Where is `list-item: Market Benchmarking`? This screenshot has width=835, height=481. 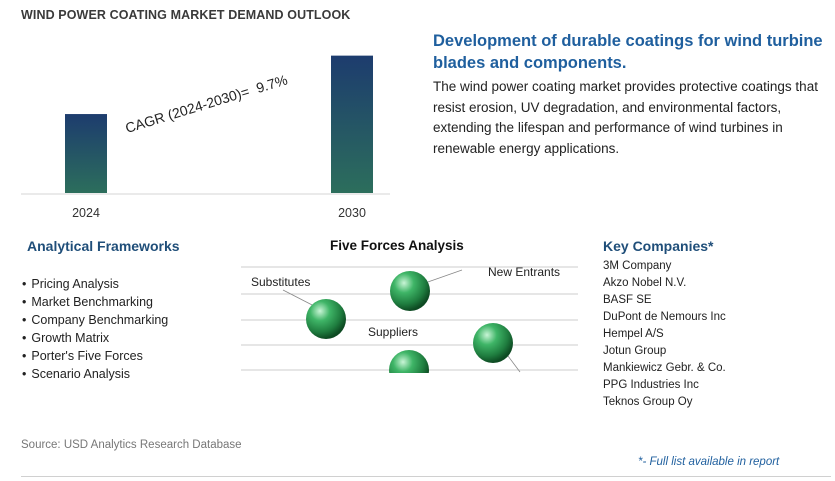
list-item: Market Benchmarking is located at coordinates (95, 302).